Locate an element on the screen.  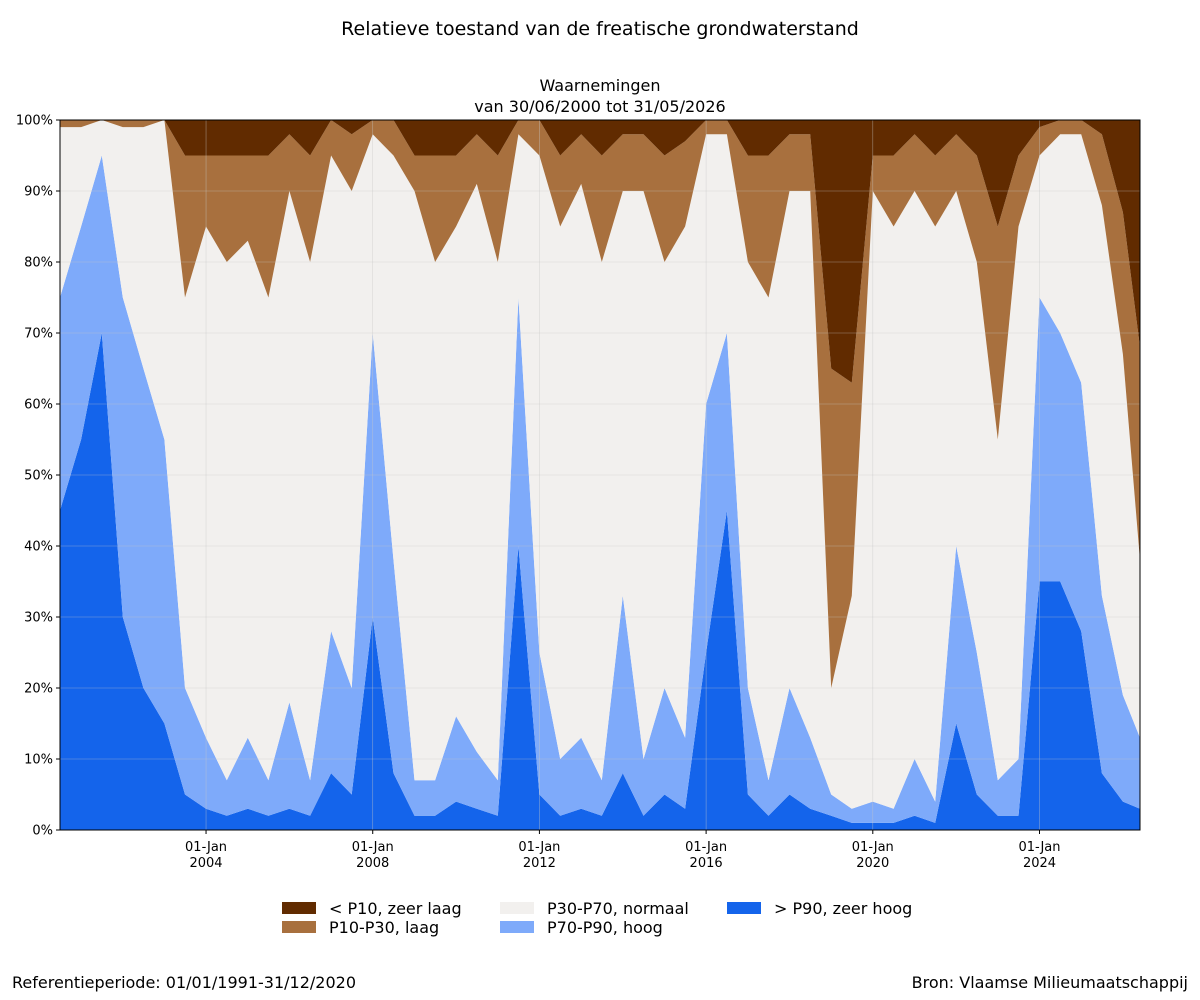
legend-label: > P90, zeer hoog is located at coordinates (843, 908).